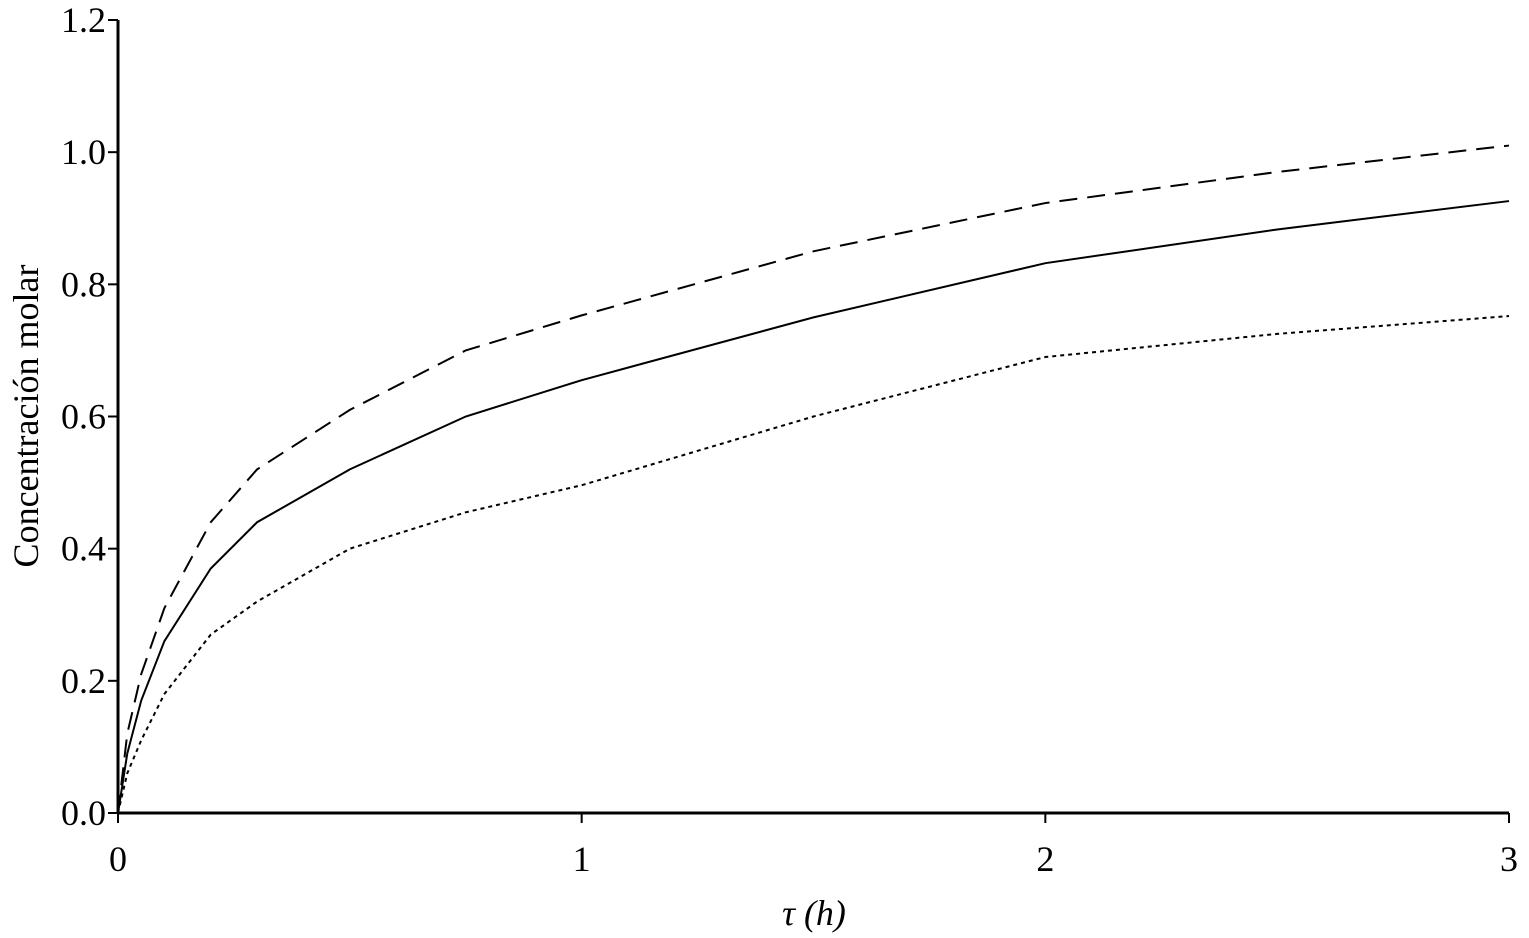 The width and height of the screenshot is (1529, 938). Describe the element at coordinates (83, 284) in the screenshot. I see `y-tick-label: 0.8` at that location.